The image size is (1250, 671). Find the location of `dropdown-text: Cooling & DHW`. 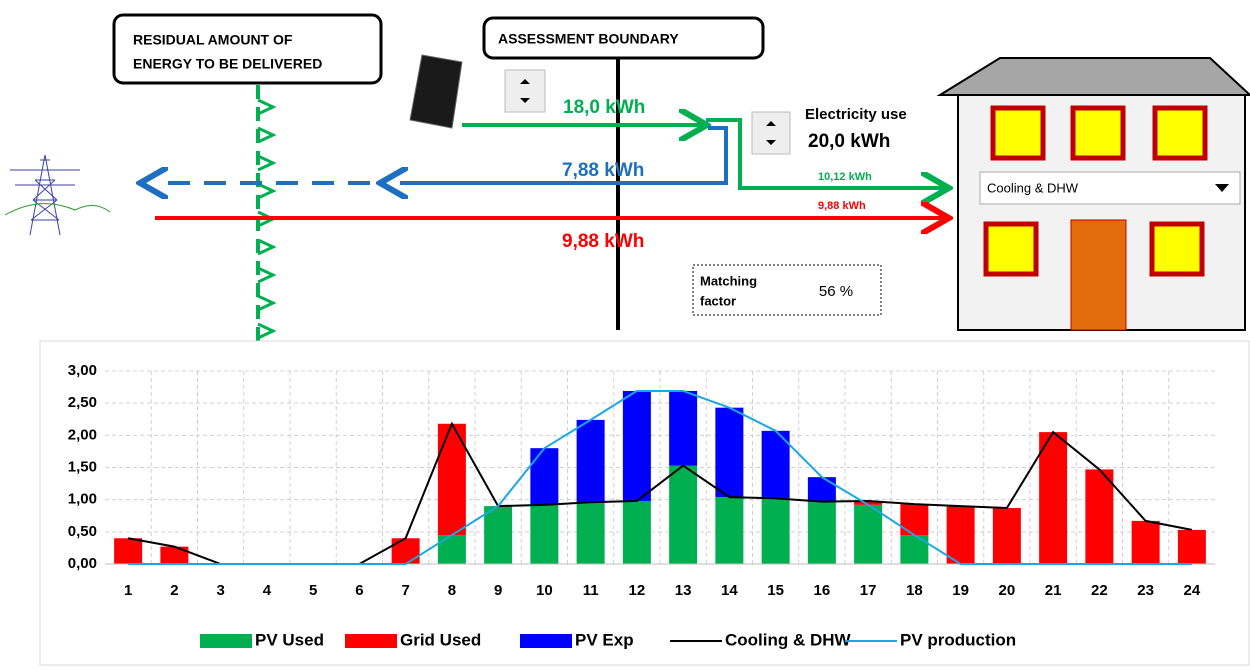

dropdown-text: Cooling & DHW is located at coordinates (1033, 187).